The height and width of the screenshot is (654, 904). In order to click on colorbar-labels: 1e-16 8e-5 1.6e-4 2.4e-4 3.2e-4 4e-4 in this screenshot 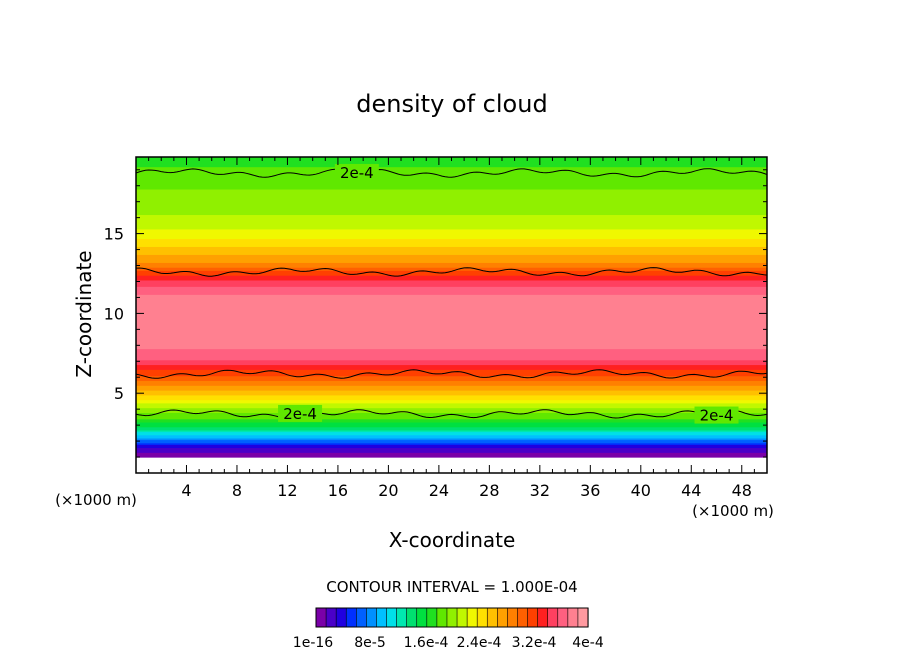, I will do `click(448, 643)`.